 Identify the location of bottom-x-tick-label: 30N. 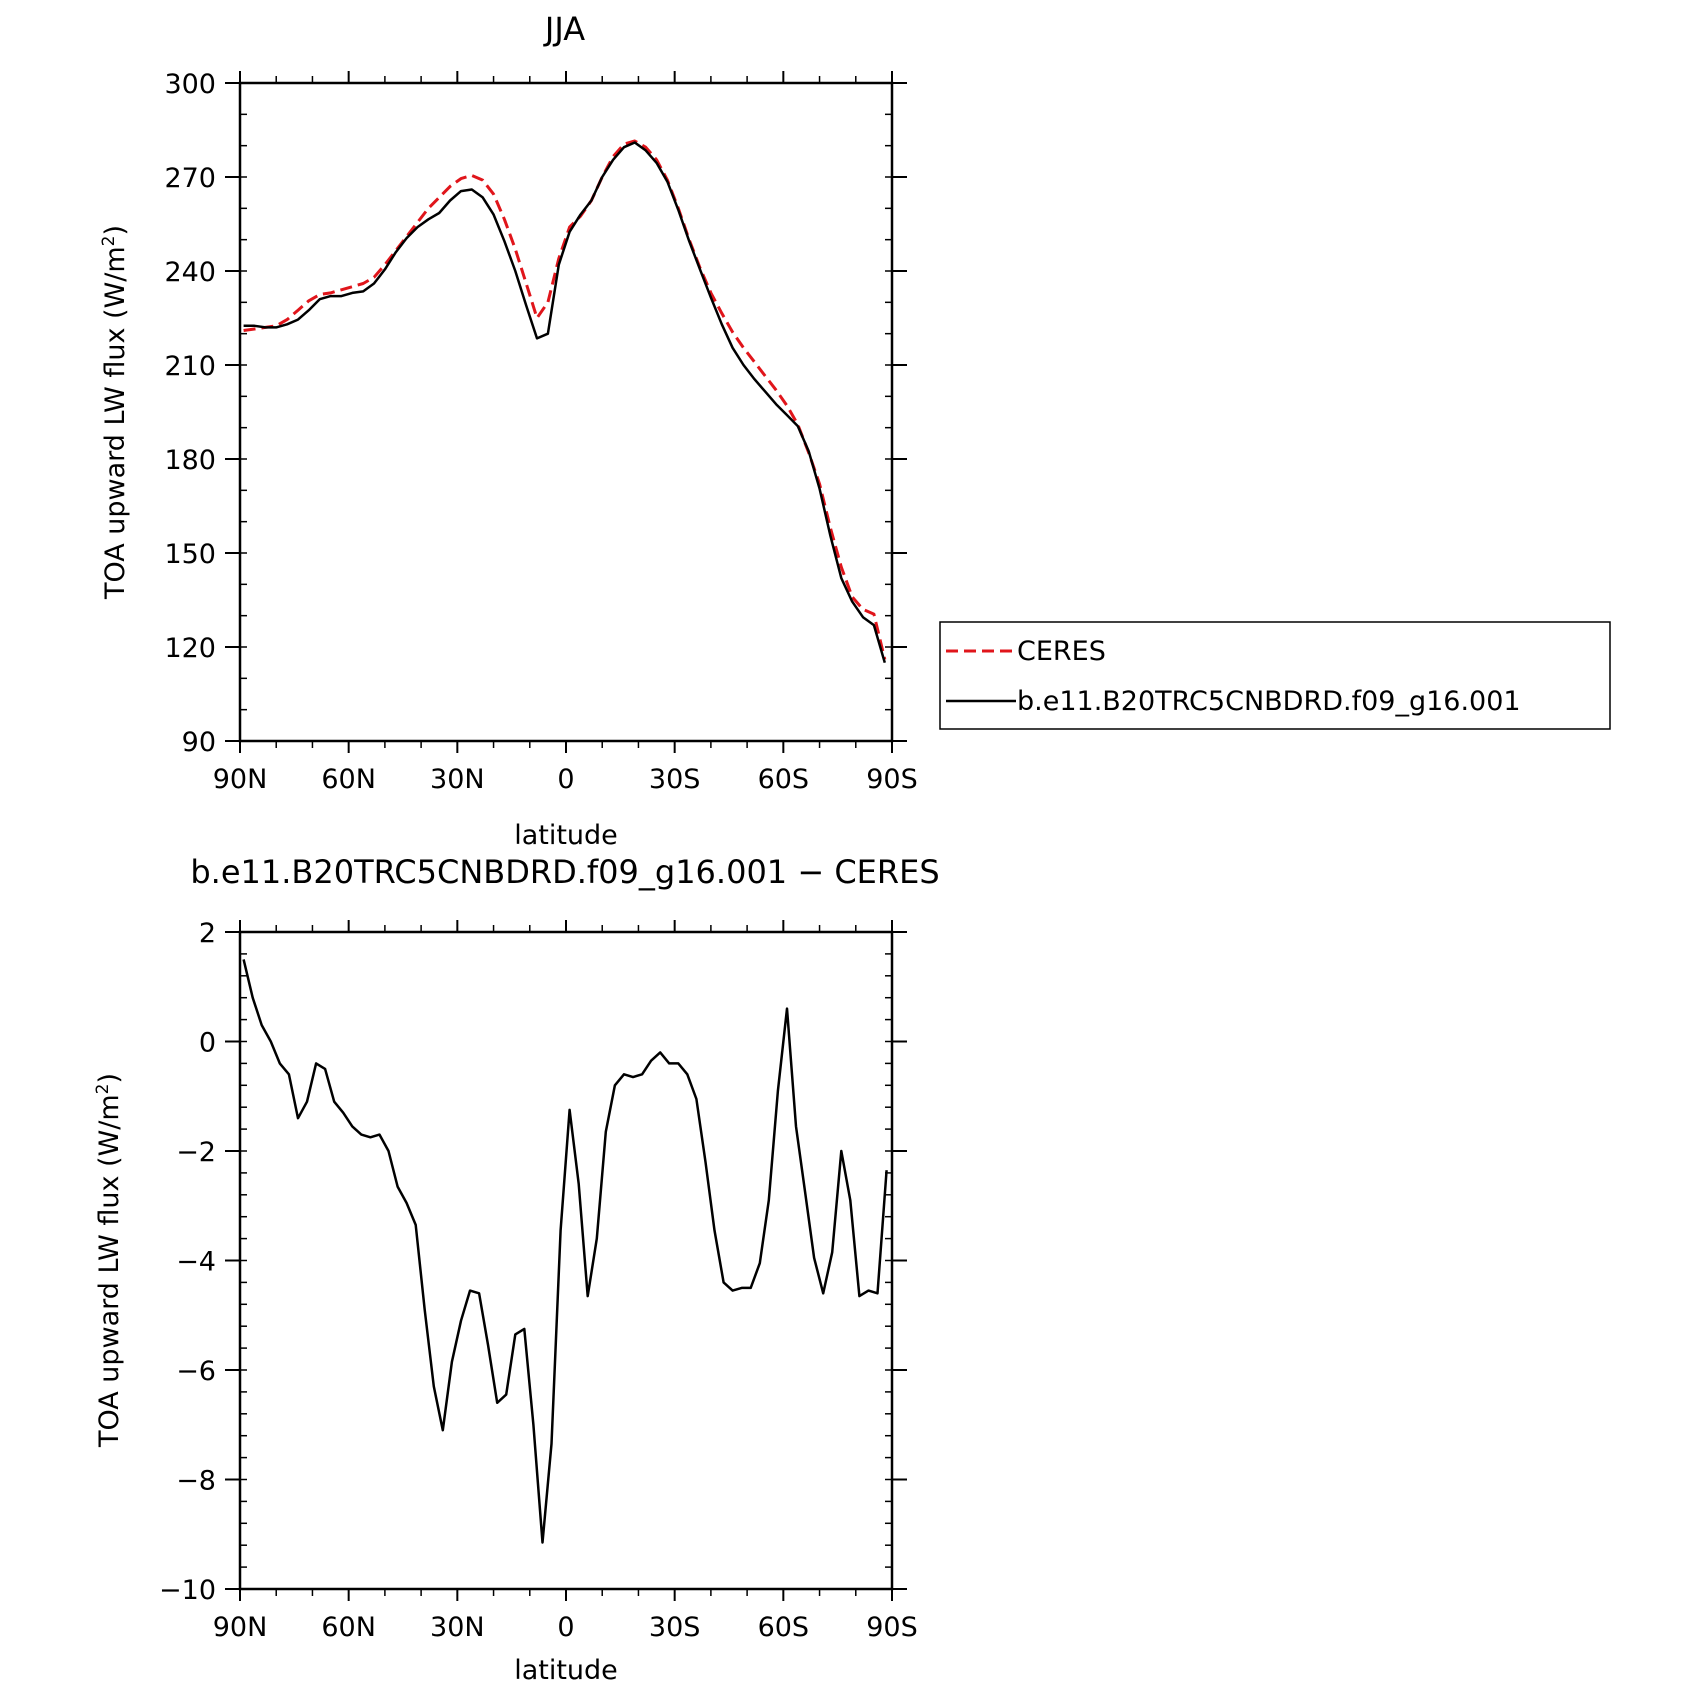
(457, 1627).